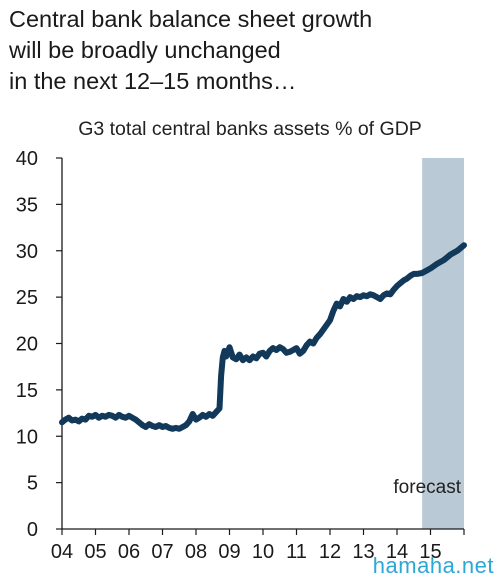 This screenshot has width=500, height=585. I want to click on x-tick-label: 15, so click(430, 552).